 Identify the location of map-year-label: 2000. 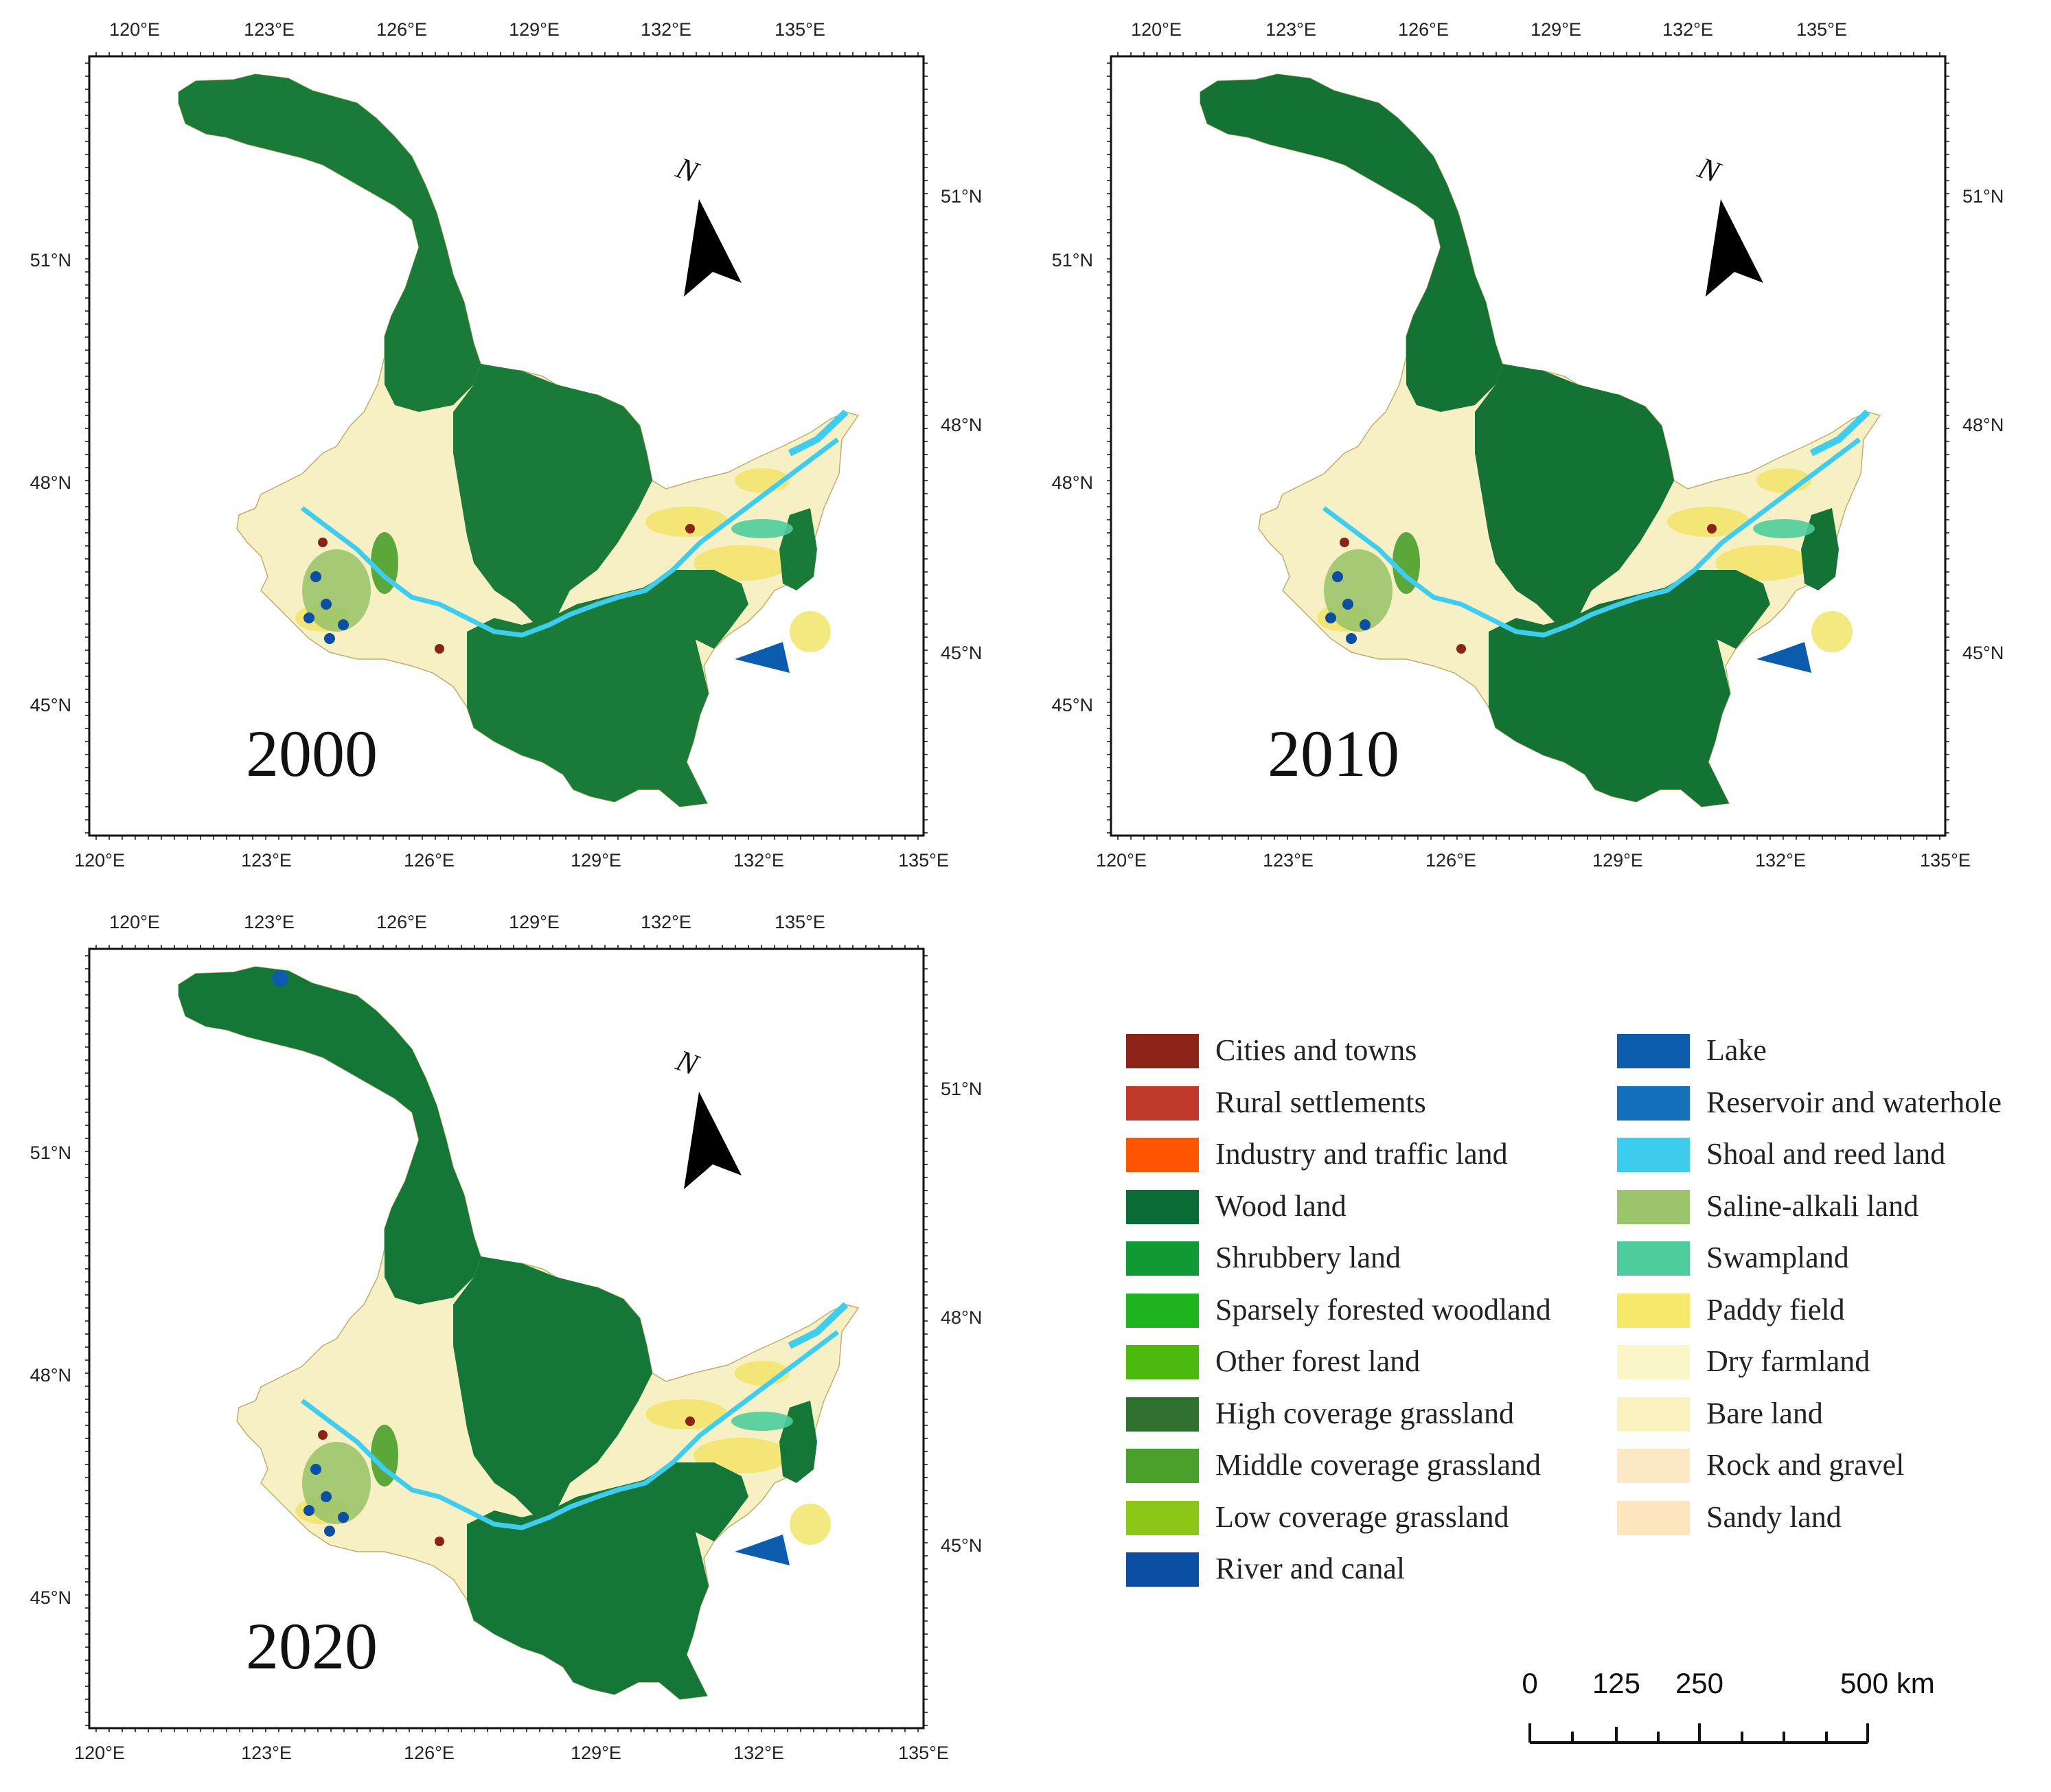
(312, 753).